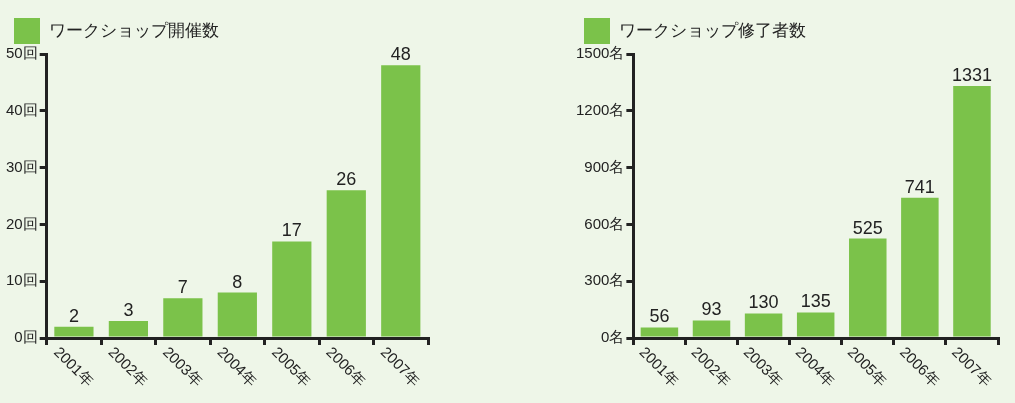 This screenshot has width=1015, height=403. Describe the element at coordinates (346, 179) in the screenshot. I see `data-label: 26` at that location.